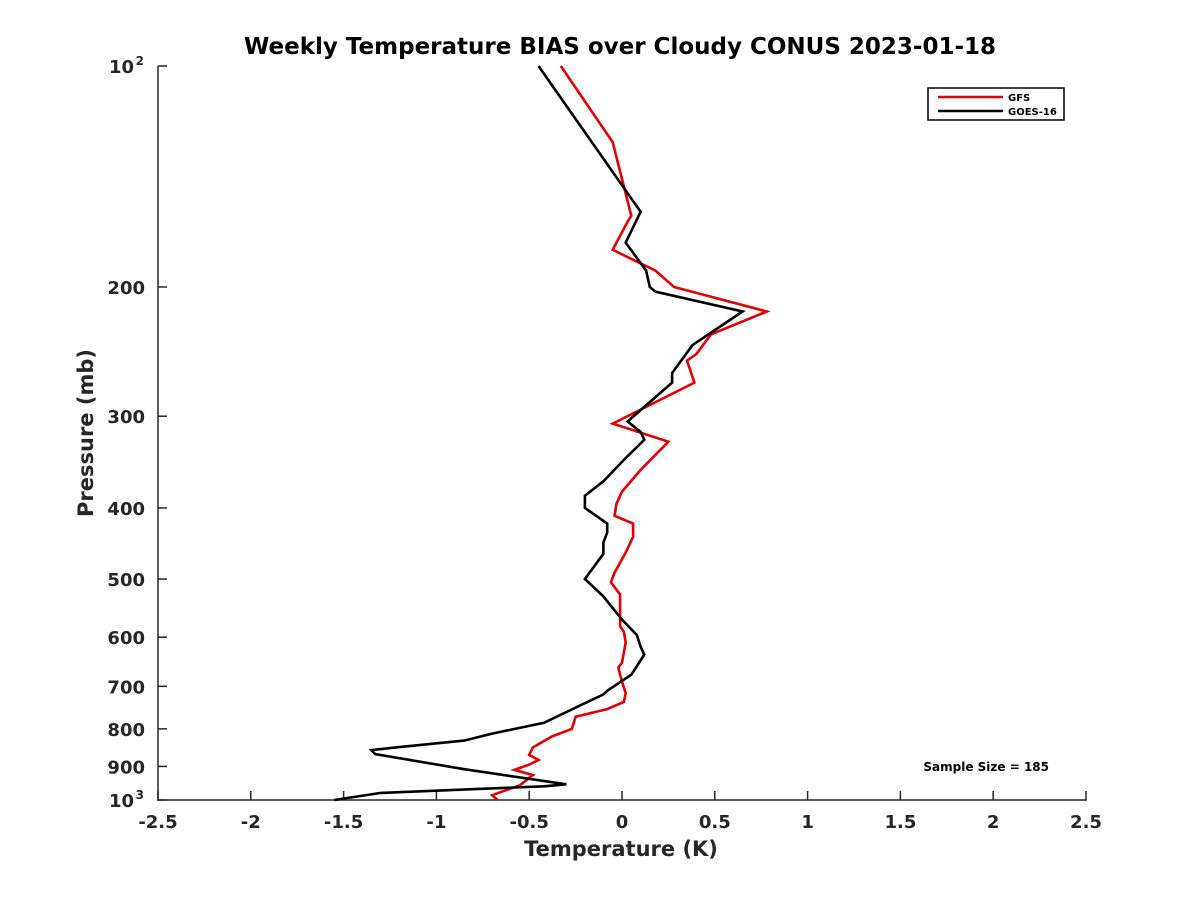  Describe the element at coordinates (126, 687) in the screenshot. I see `y-tick-label: 700` at that location.